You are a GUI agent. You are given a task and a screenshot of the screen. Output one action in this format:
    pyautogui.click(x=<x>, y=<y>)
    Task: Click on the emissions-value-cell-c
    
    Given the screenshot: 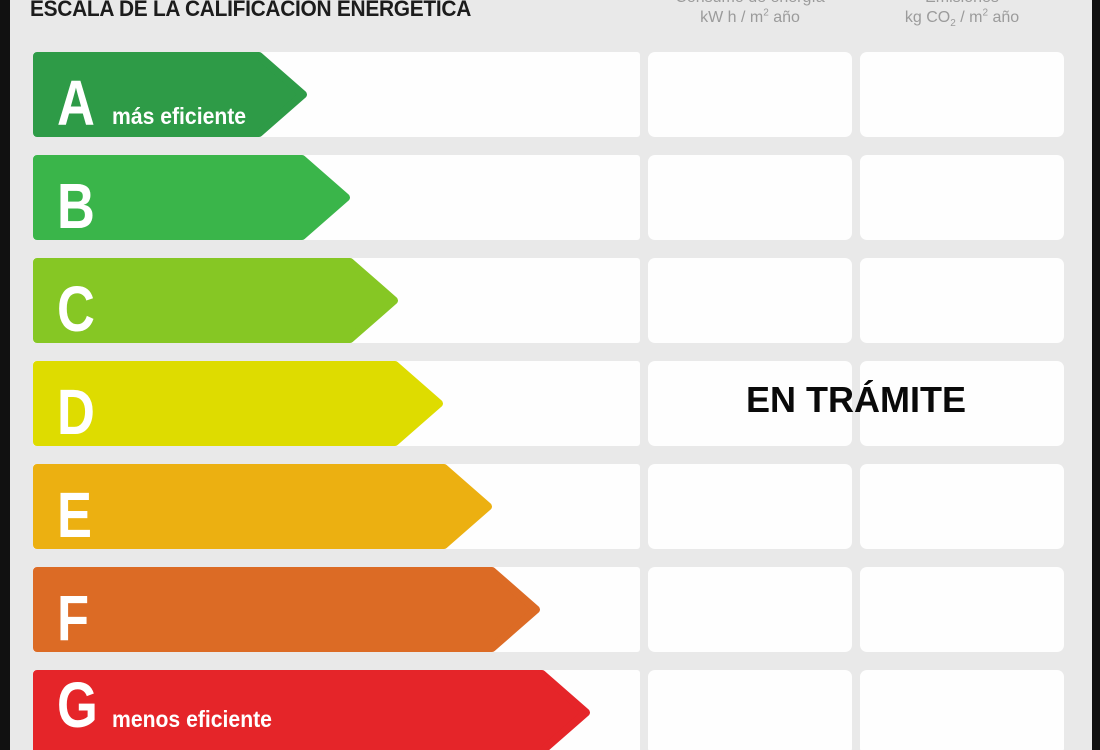 What is the action you would take?
    pyautogui.click(x=962, y=300)
    